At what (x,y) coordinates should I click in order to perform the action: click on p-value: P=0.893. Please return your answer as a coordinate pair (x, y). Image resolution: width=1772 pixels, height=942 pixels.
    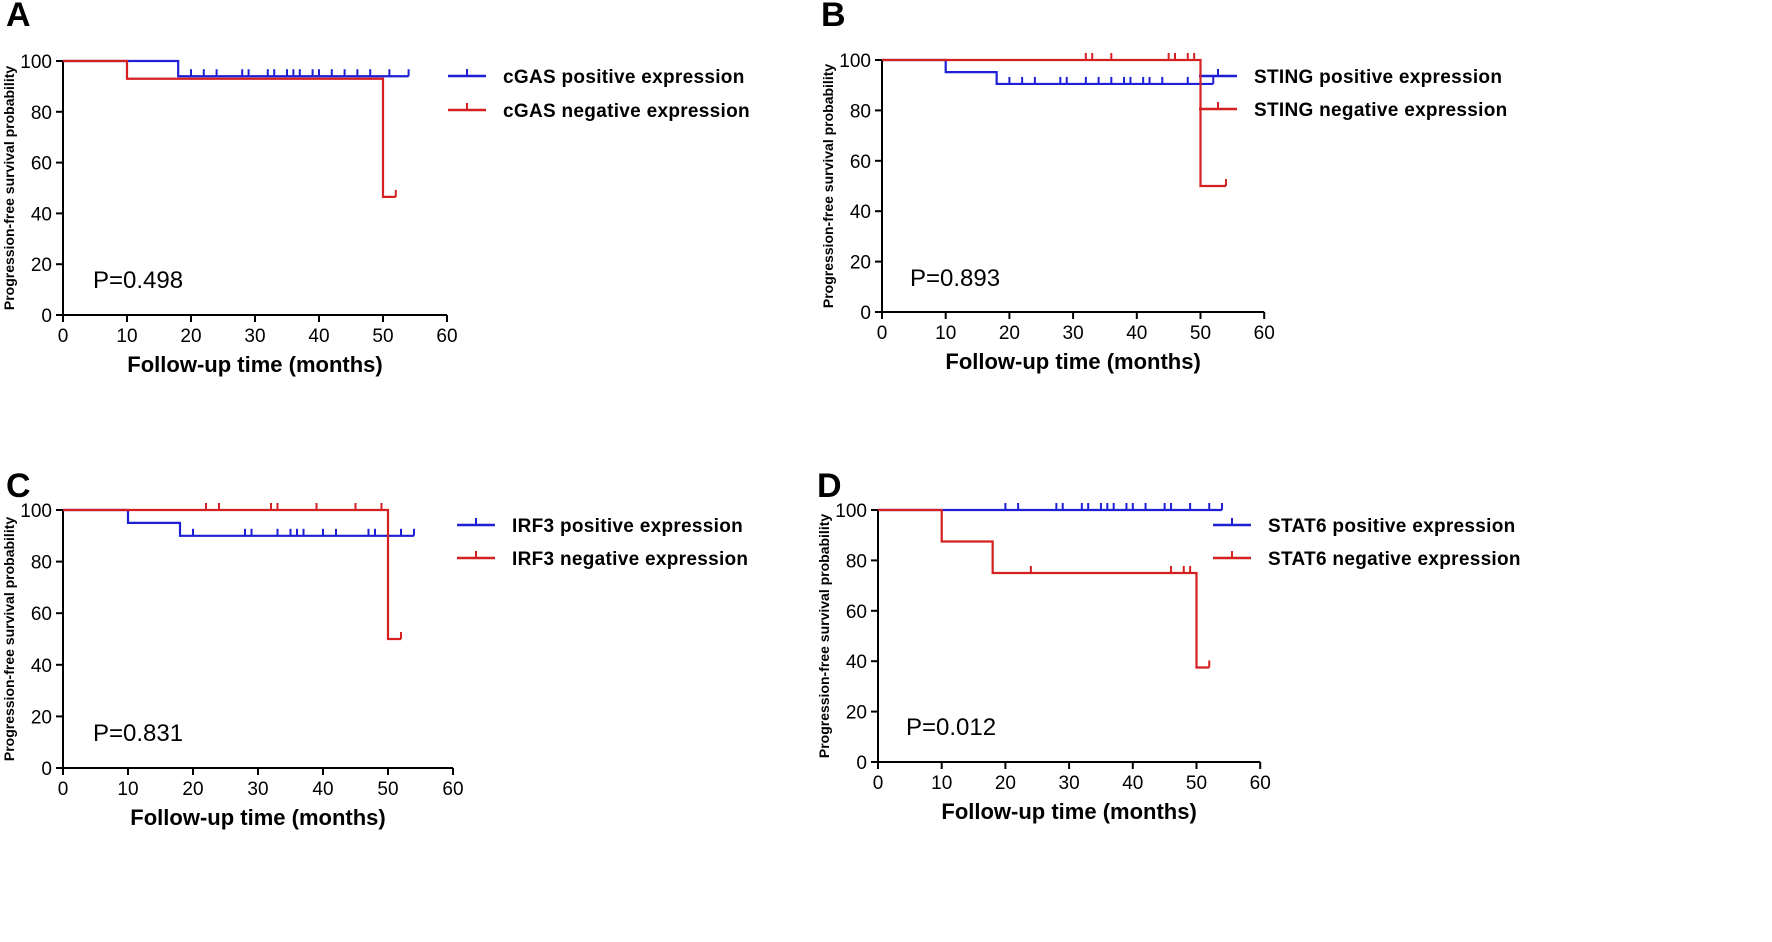
    Looking at the image, I should click on (955, 278).